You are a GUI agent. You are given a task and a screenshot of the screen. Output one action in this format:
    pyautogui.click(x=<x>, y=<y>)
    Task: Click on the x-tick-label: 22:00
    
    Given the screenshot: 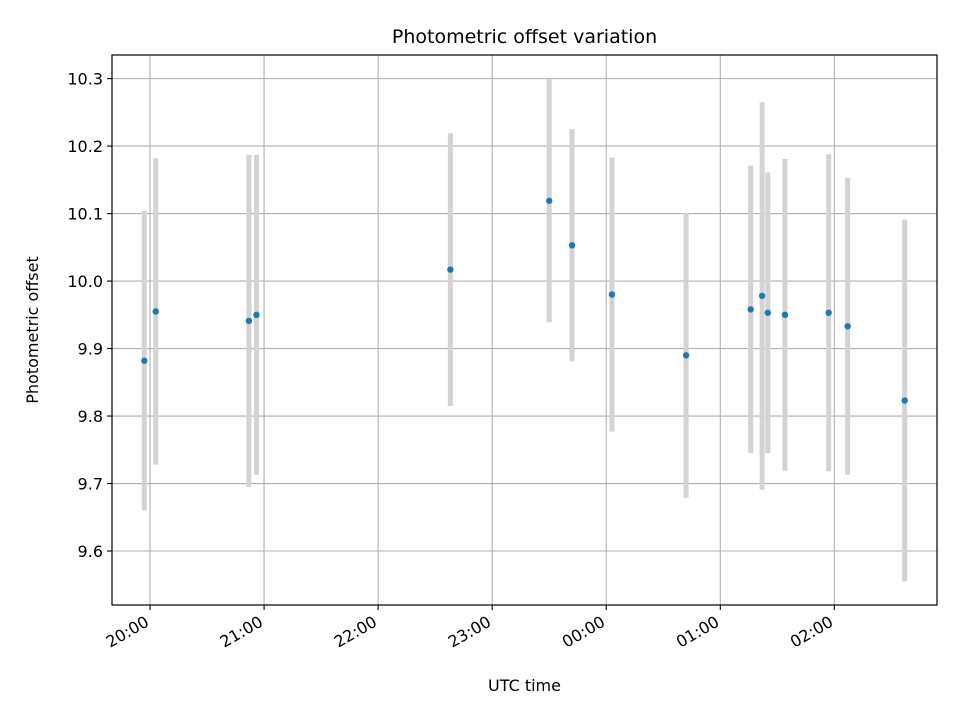 What is the action you would take?
    pyautogui.click(x=355, y=632)
    